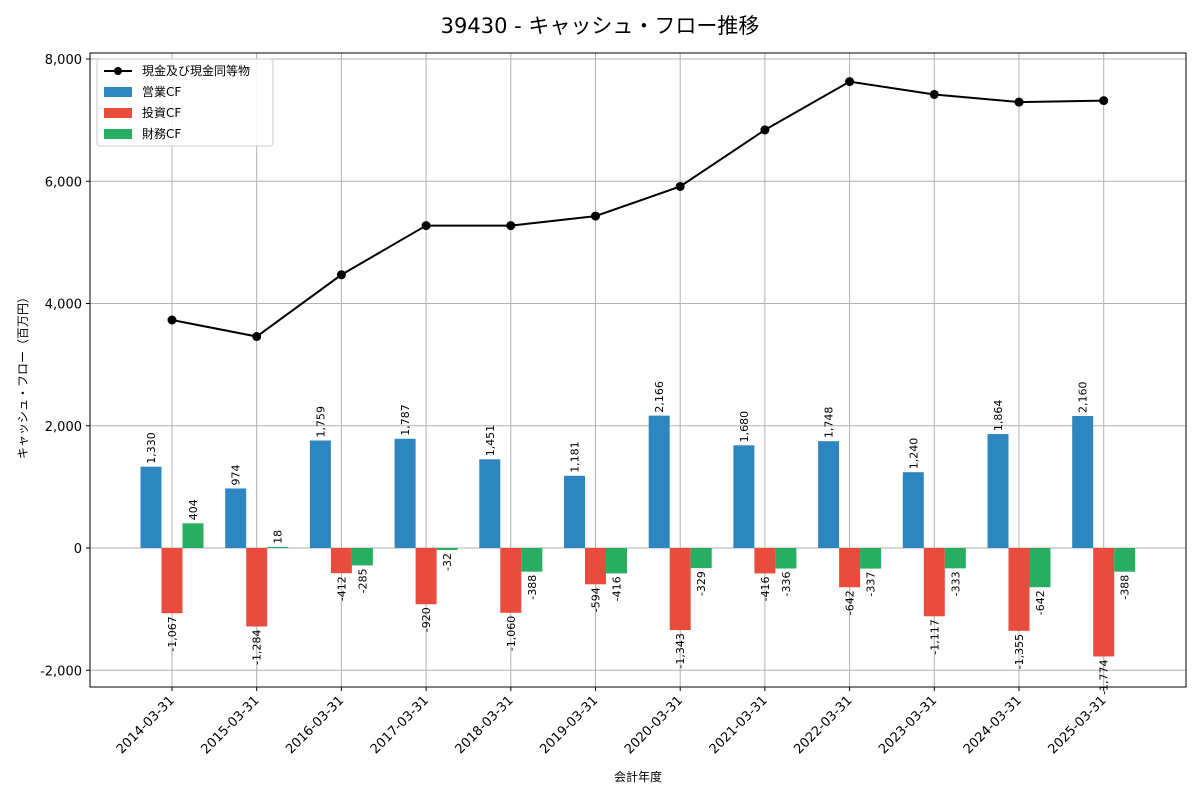 The height and width of the screenshot is (800, 1200). Describe the element at coordinates (23, 375) in the screenshot. I see `y-axis-label: キャッシュ・フロー（百万円）` at that location.